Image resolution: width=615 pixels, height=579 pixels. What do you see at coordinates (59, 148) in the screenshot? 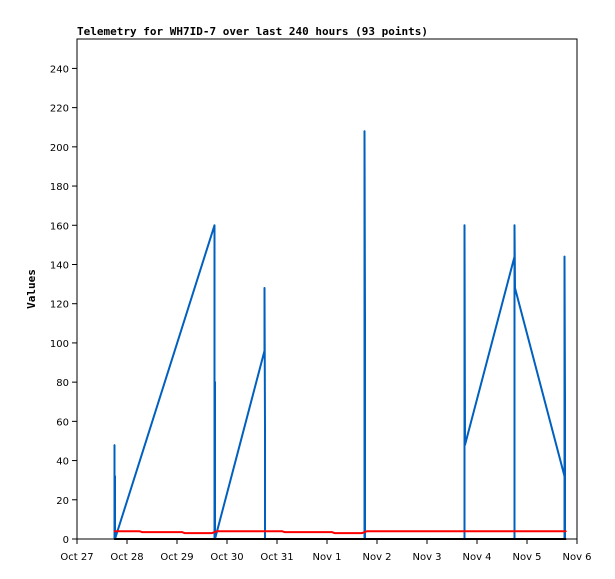
I see `y-tick-label: 200` at bounding box center [59, 148].